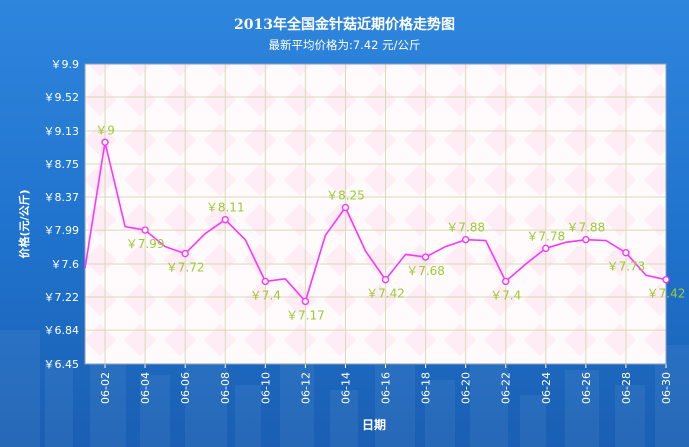 The image size is (689, 447). Describe the element at coordinates (344, 45) in the screenshot. I see `chart-subtitle: 最新平均价格为:7.42 元/公斤` at that location.